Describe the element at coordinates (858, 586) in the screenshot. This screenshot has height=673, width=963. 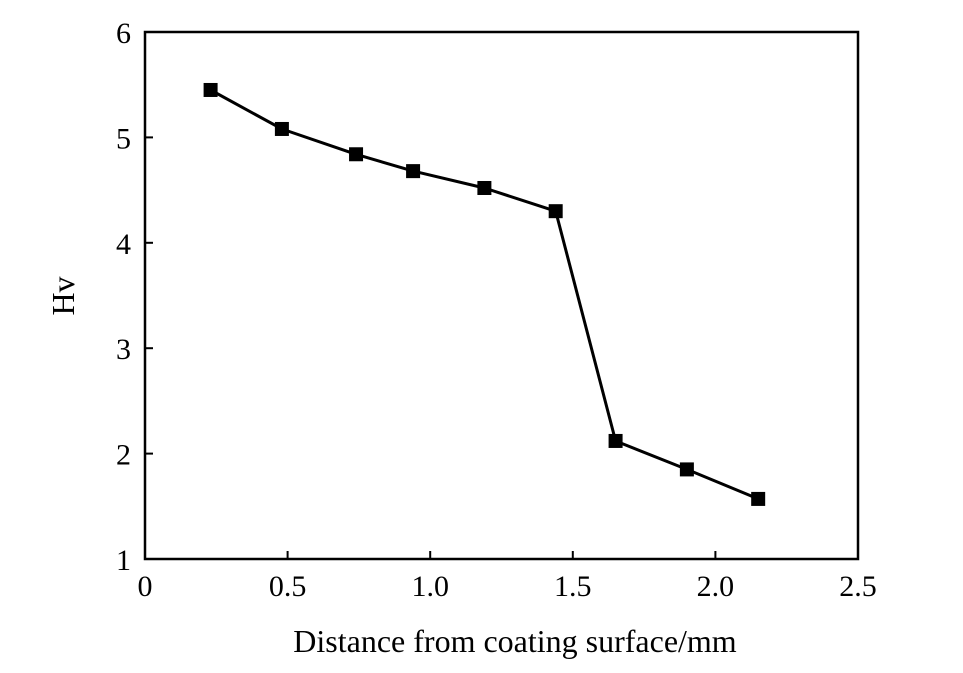
I see `x-tick-label: 2.5` at that location.